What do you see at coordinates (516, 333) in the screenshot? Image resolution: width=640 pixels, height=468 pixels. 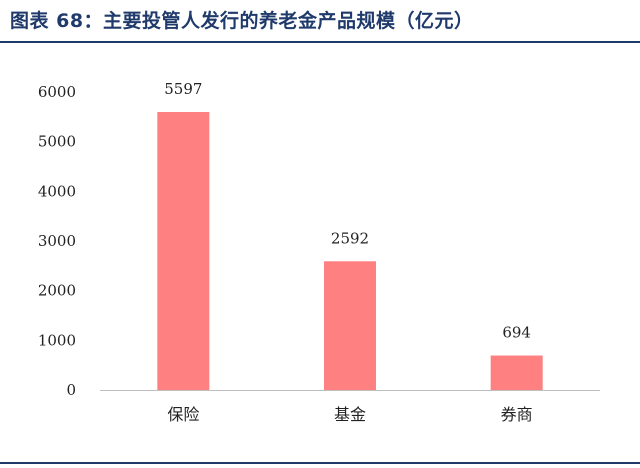 I see `data-label: 694` at bounding box center [516, 333].